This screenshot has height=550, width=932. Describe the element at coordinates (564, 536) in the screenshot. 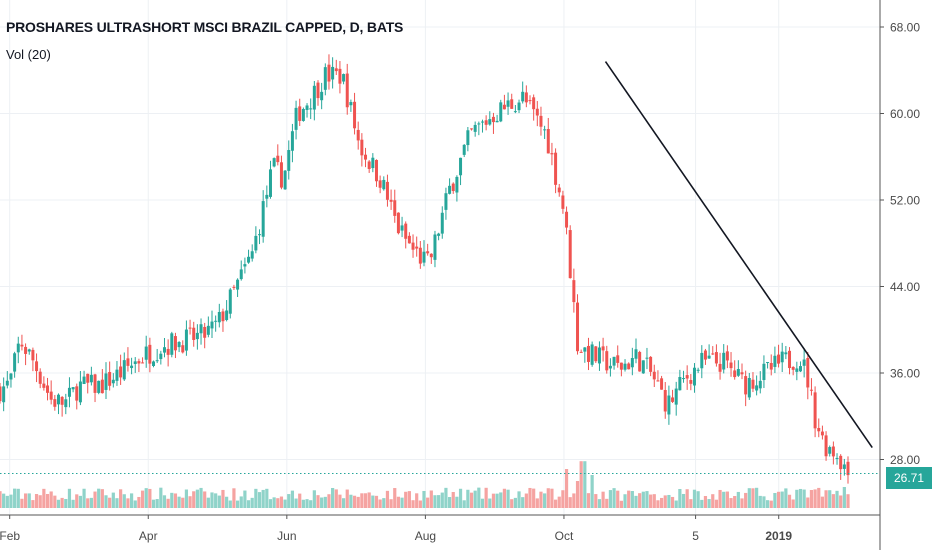

I see `x-axis-tick-label: Oct` at that location.